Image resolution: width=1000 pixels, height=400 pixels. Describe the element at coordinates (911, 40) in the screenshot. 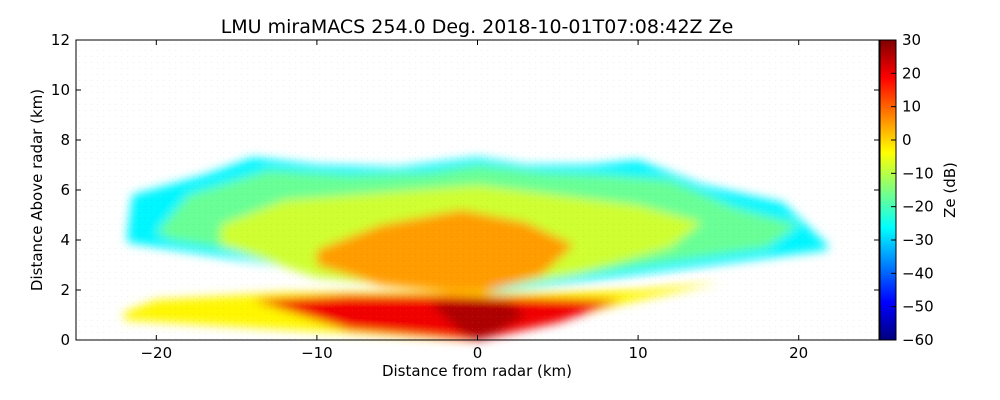

I see `colorbar-tick-label: 30` at that location.